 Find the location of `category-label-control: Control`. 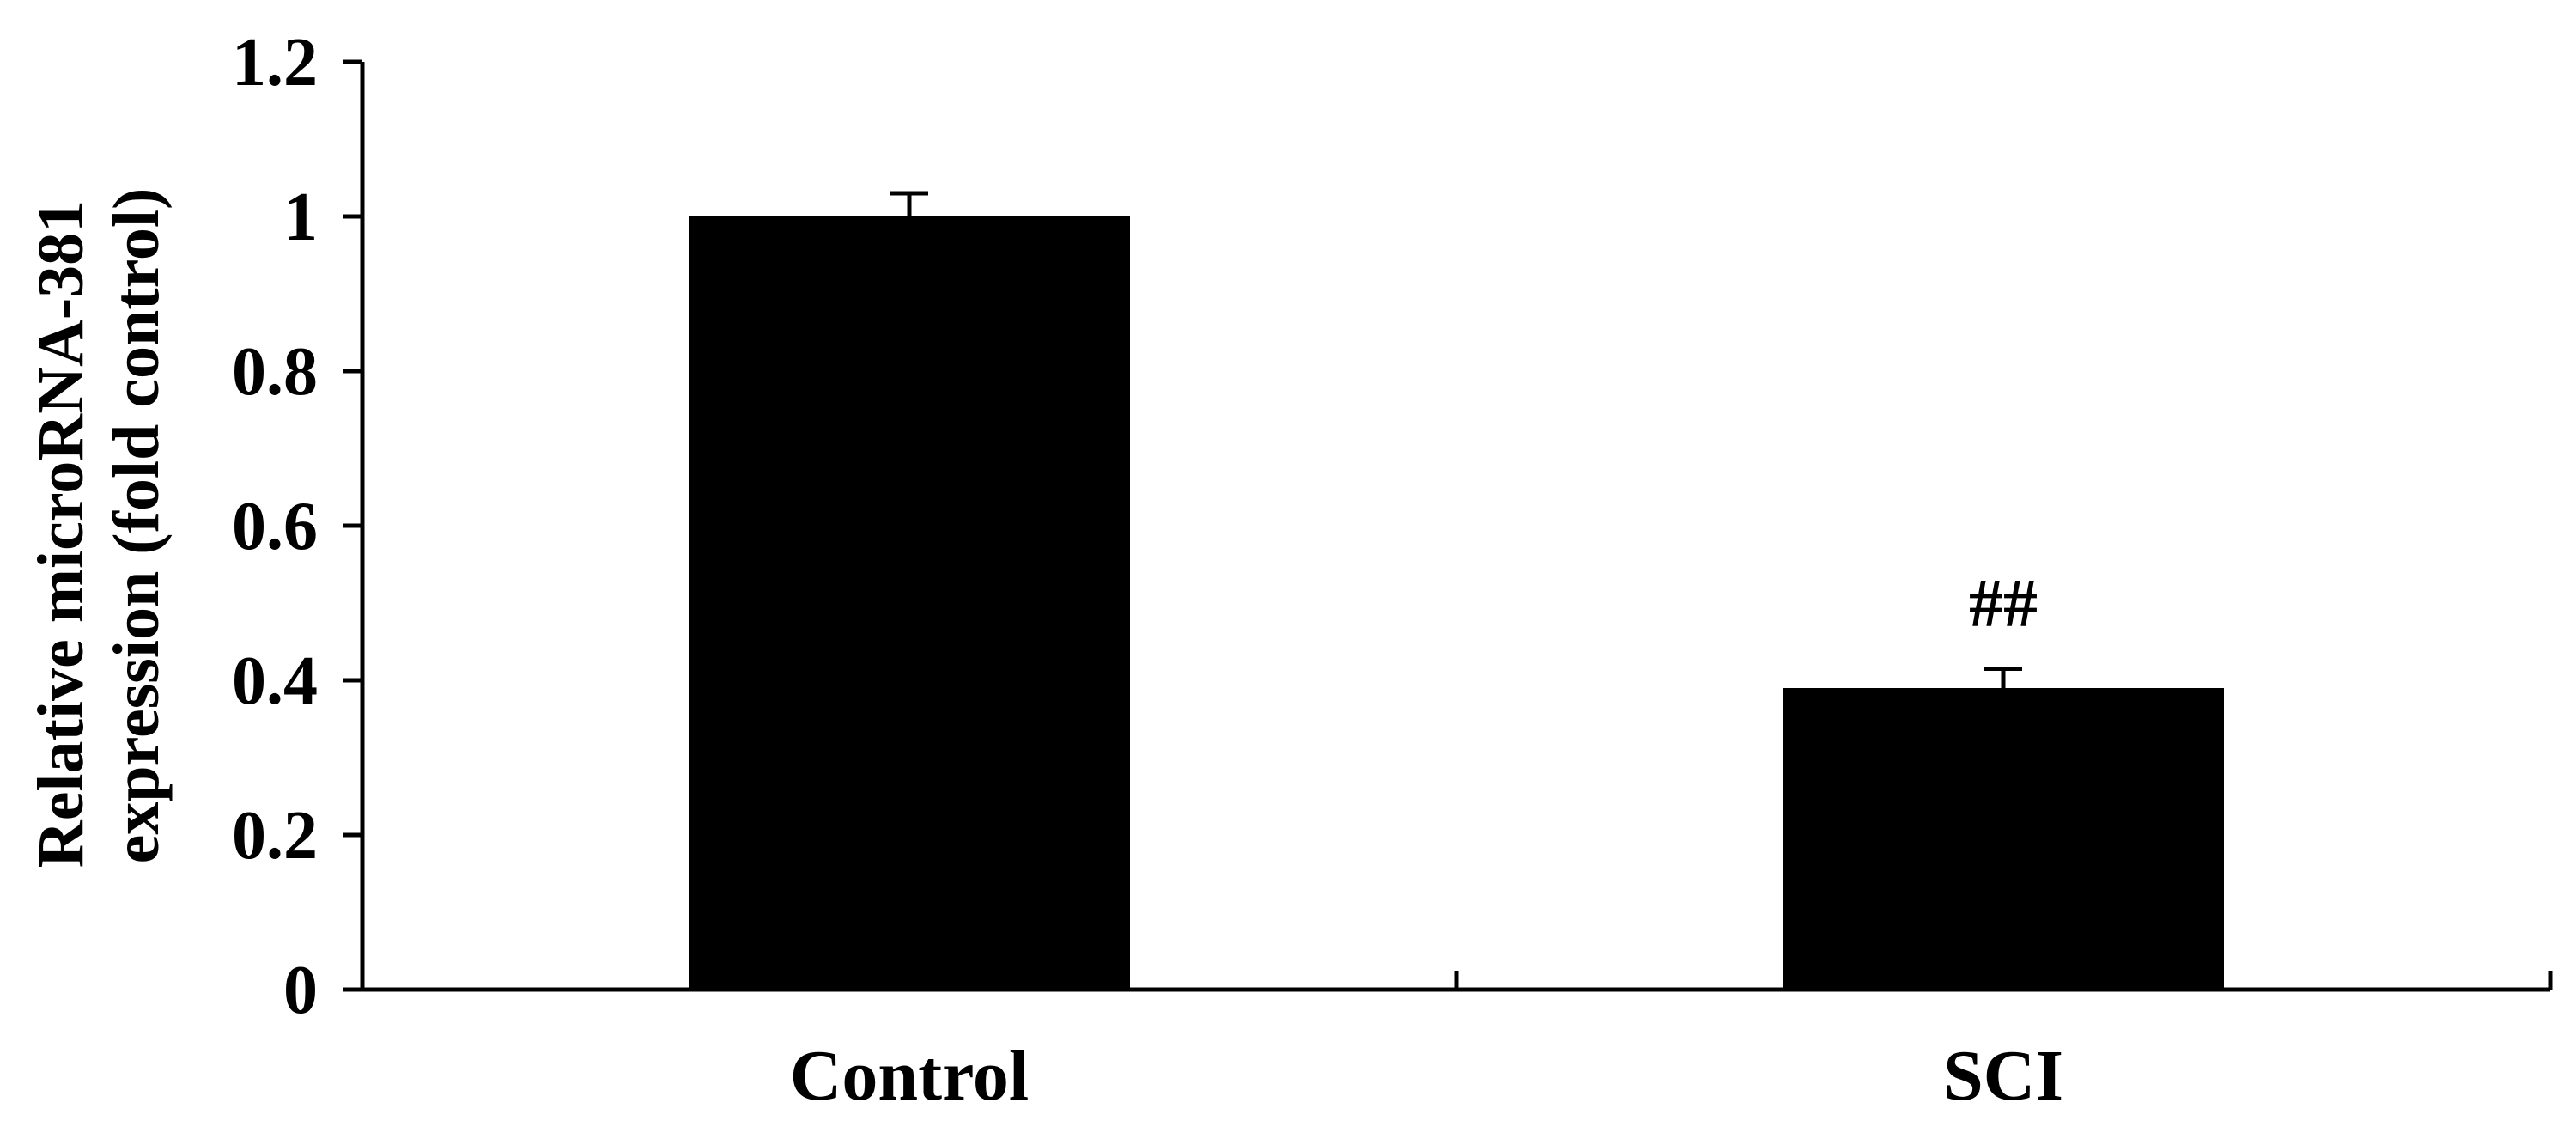

category-label-control: Control is located at coordinates (910, 1076).